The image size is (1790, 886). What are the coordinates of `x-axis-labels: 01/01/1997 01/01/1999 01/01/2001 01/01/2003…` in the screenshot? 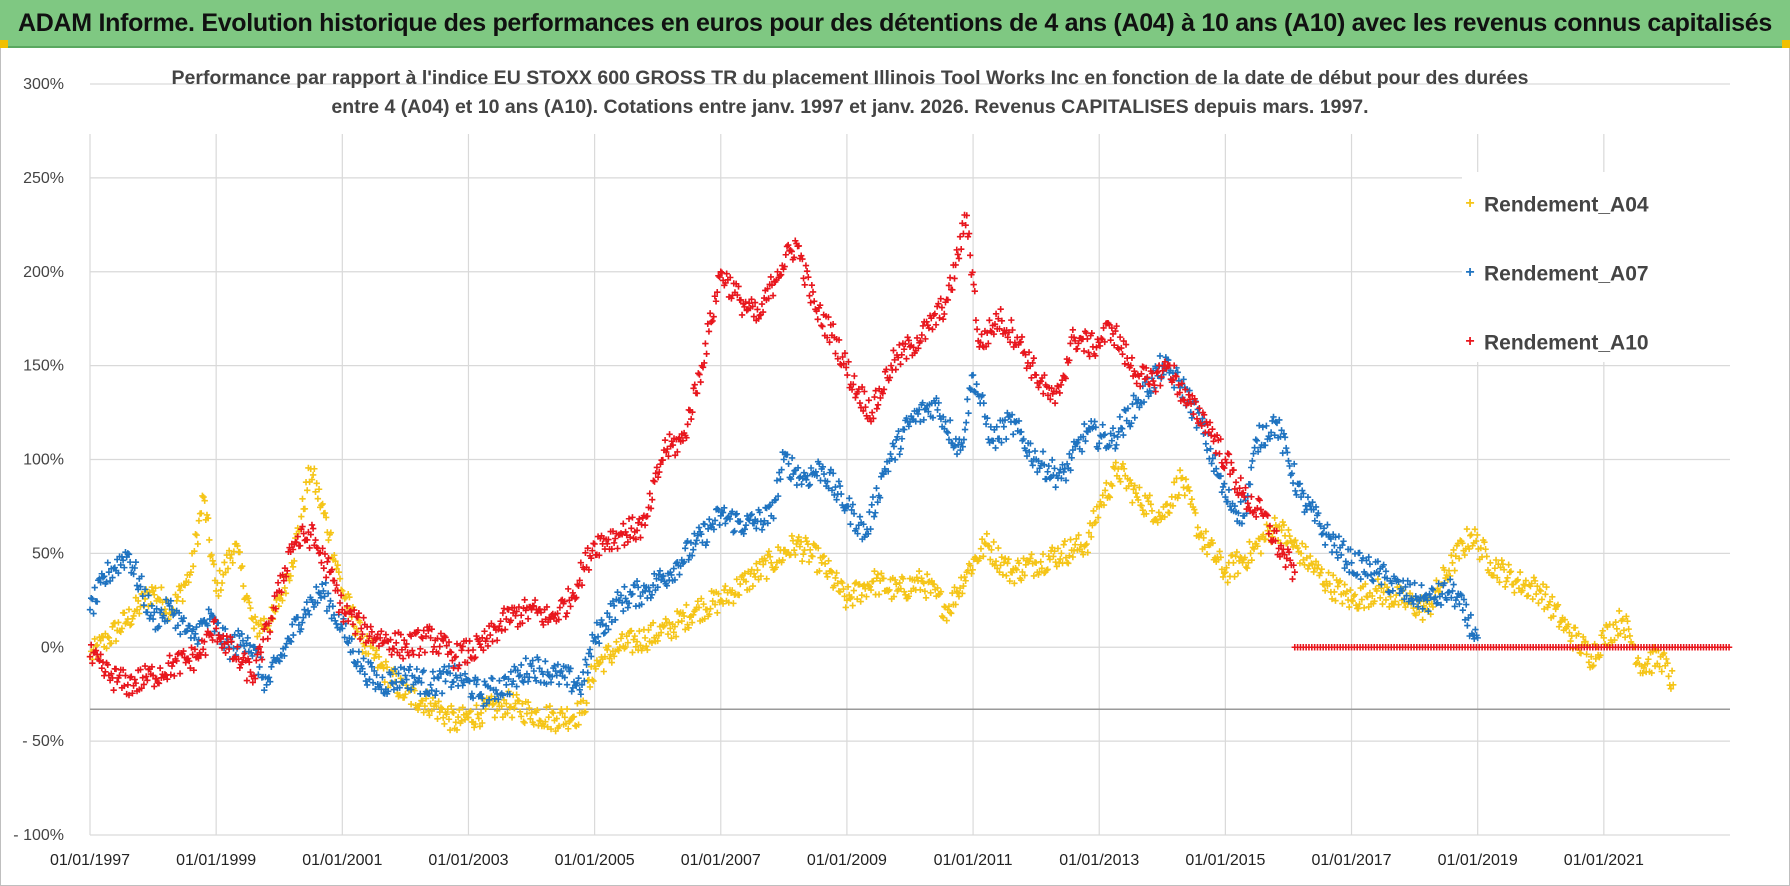 It's located at (847, 860).